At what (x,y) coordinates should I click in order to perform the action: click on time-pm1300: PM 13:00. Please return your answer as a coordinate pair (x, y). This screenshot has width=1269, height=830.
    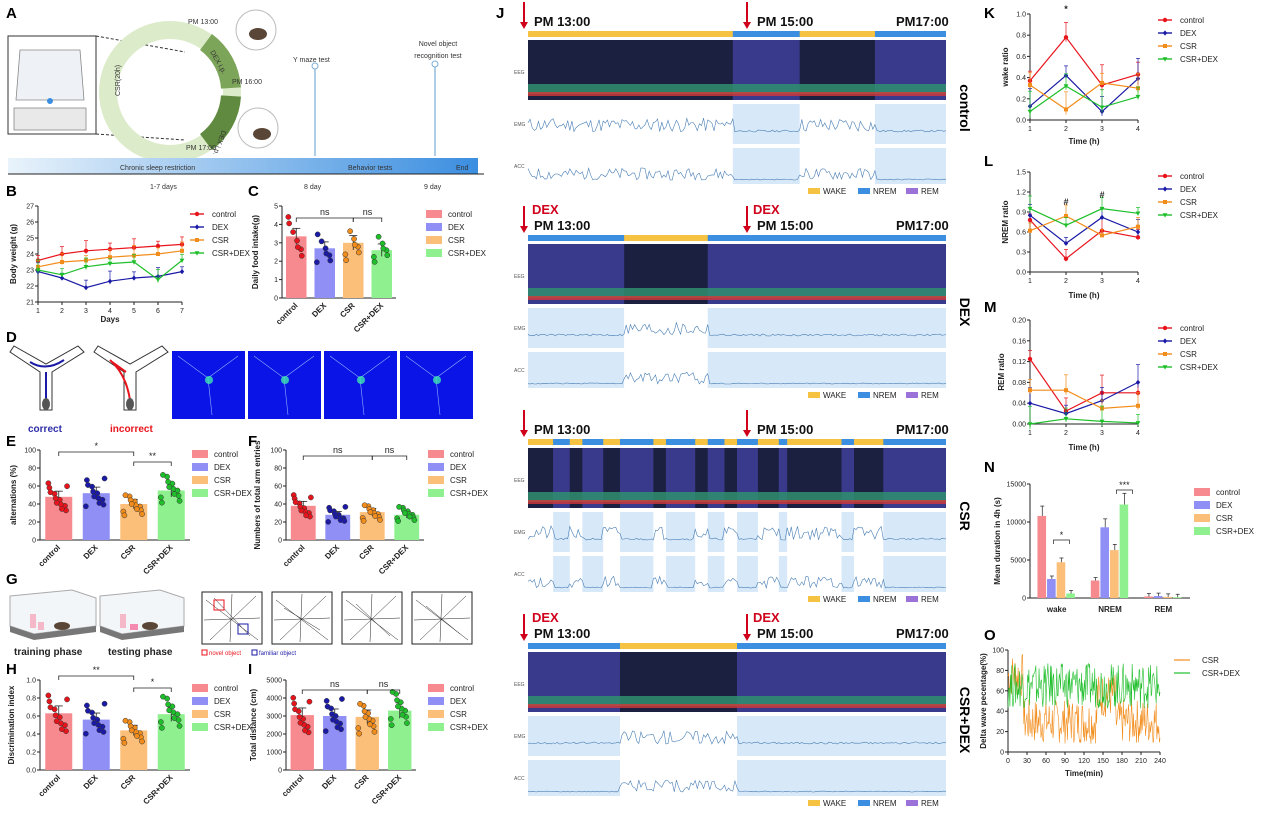
    Looking at the image, I should click on (203, 22).